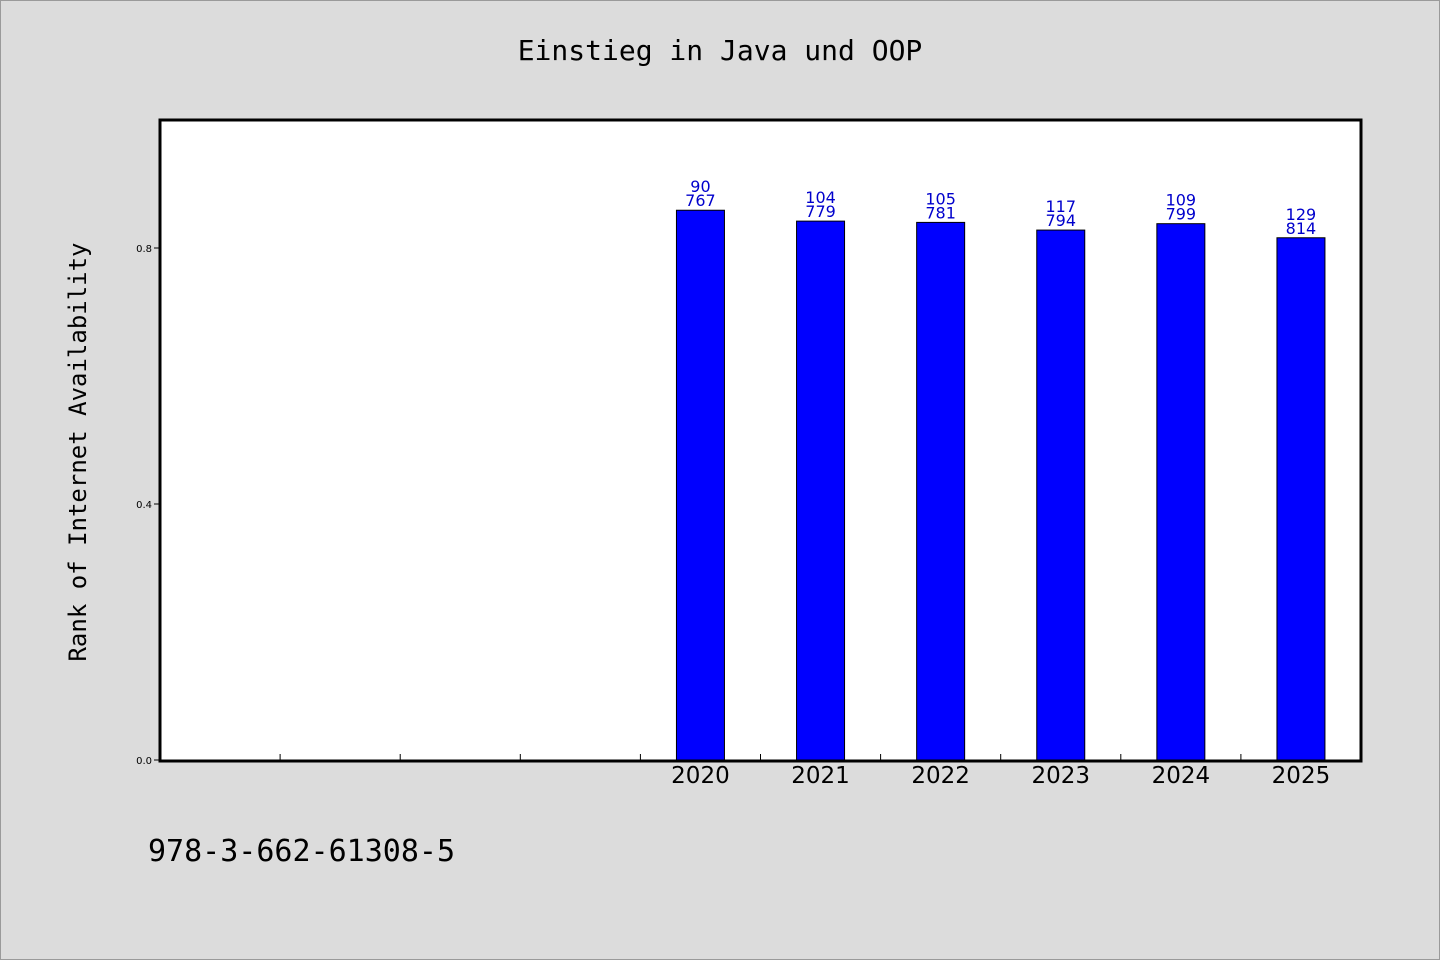  I want to click on x-tick-label: 2021, so click(820, 776).